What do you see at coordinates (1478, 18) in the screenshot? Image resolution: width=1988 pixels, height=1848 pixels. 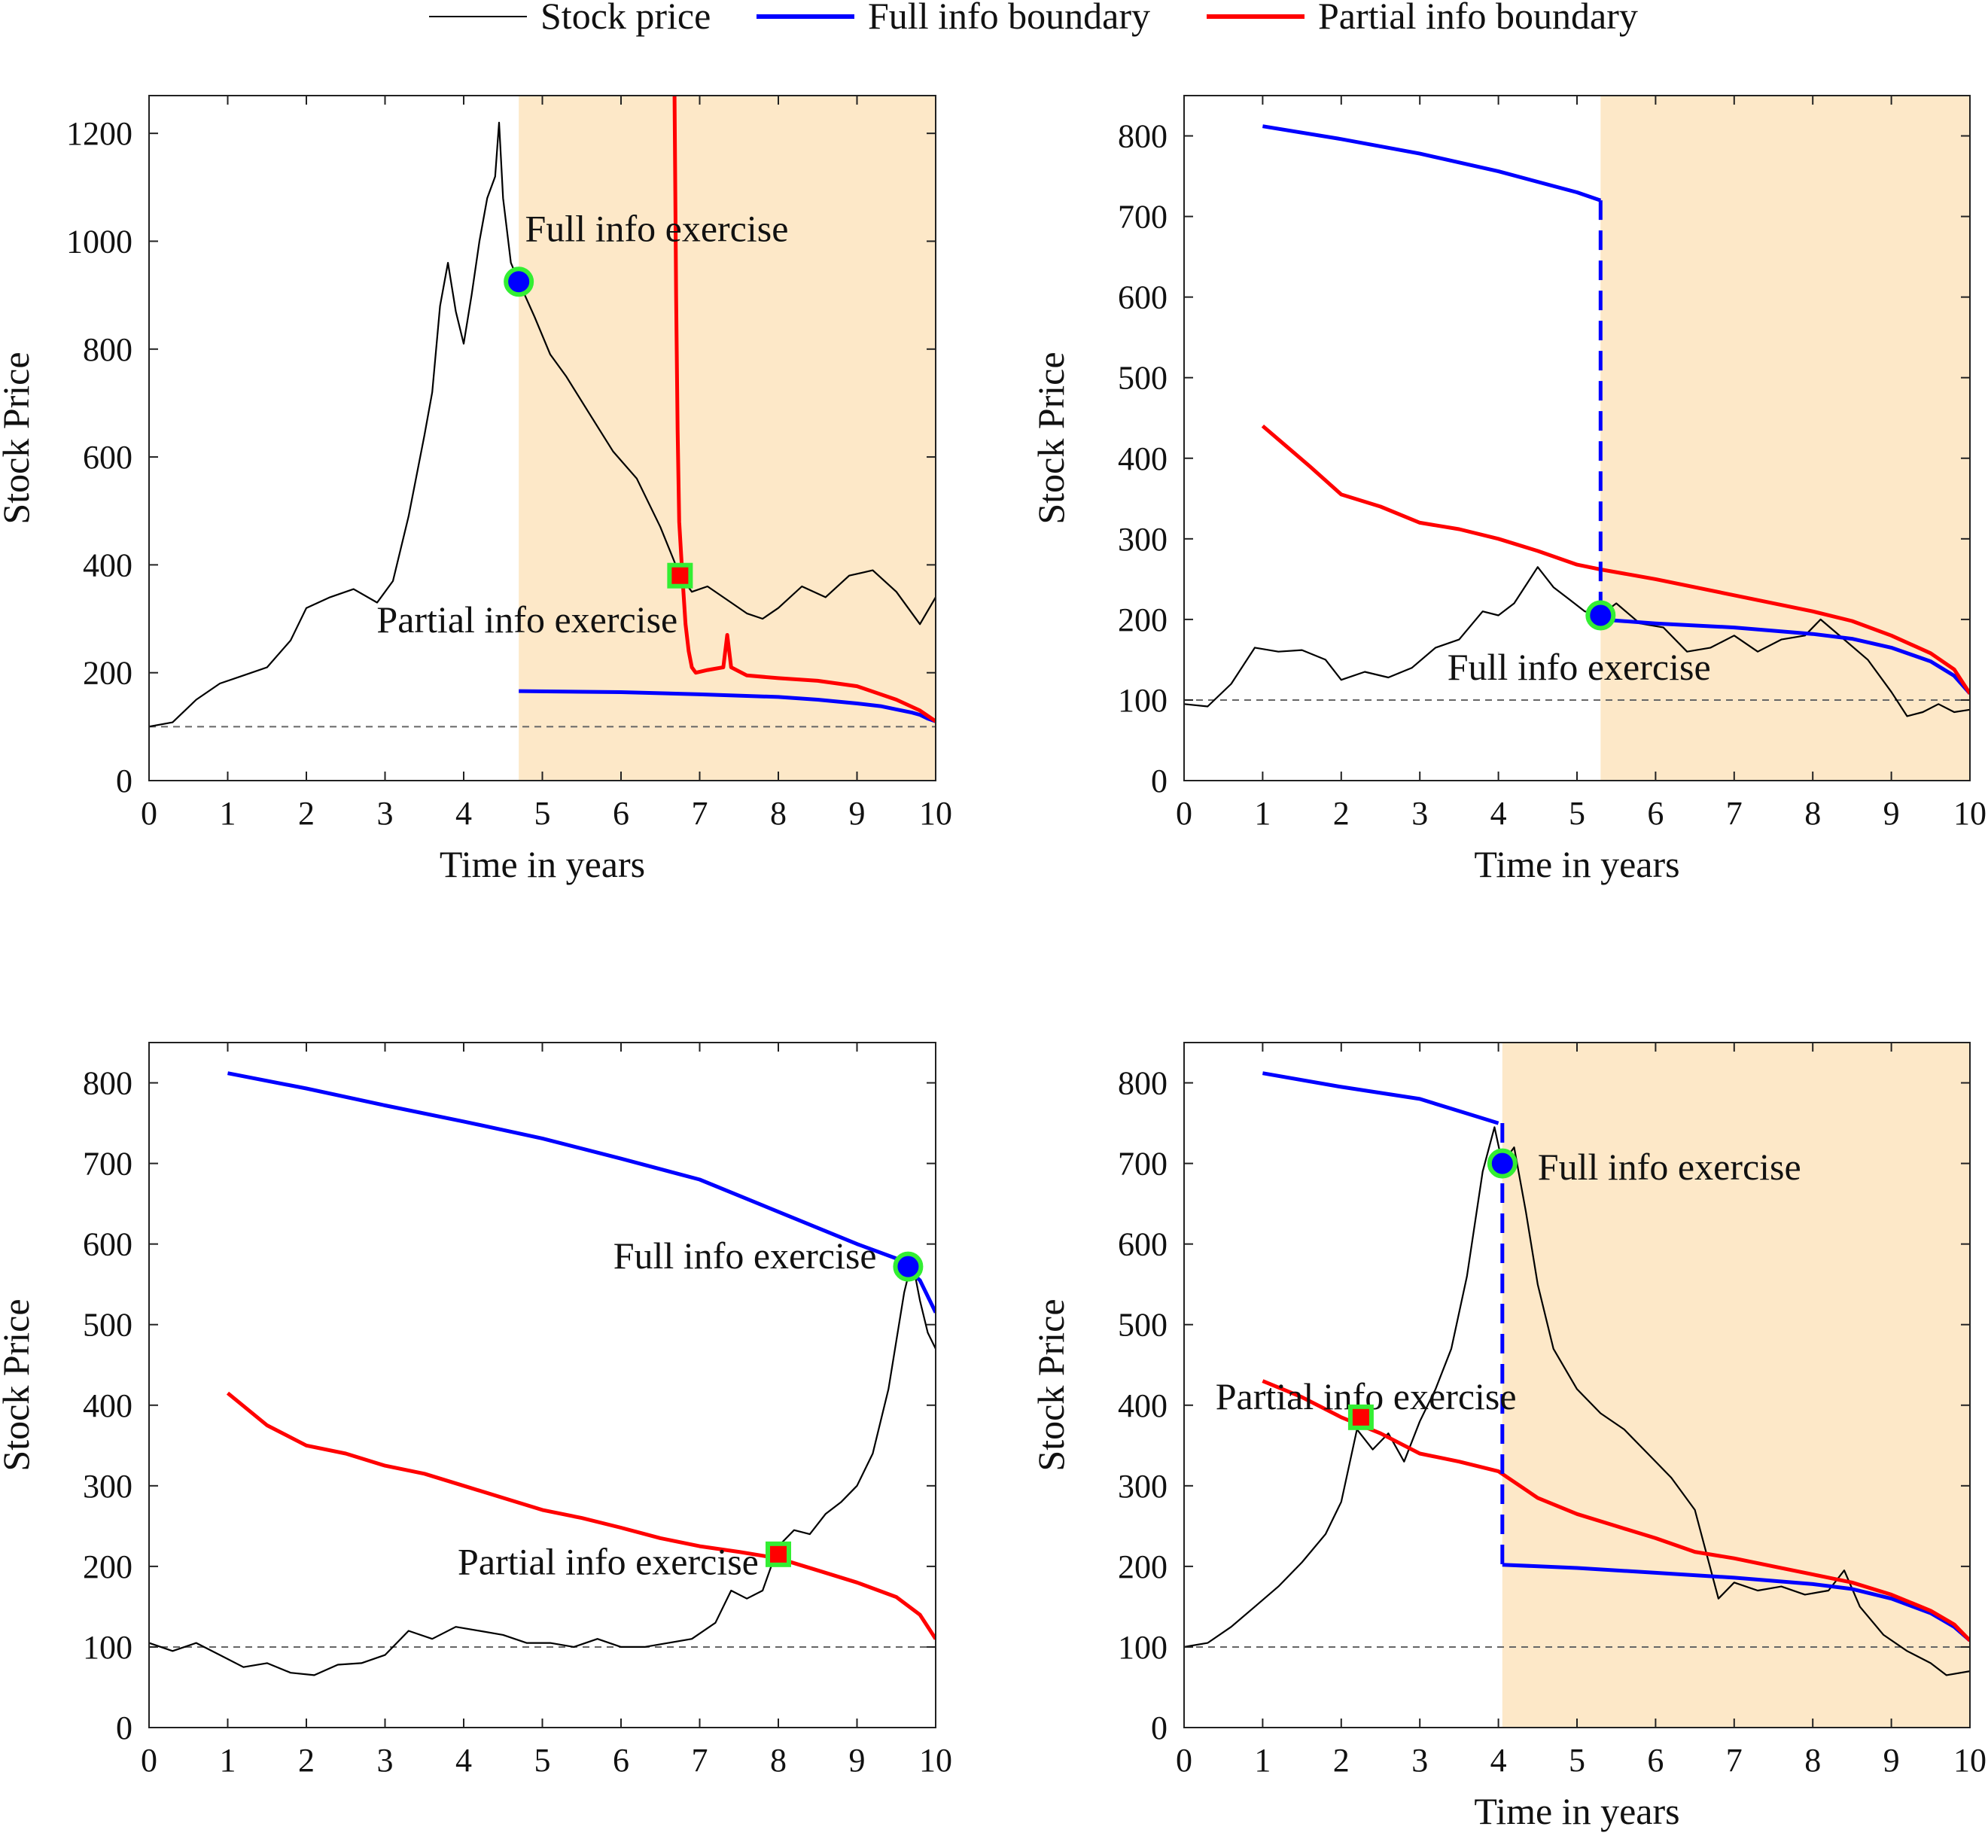 I see `legend-label-partial-info-boundary: Partial info boundary` at bounding box center [1478, 18].